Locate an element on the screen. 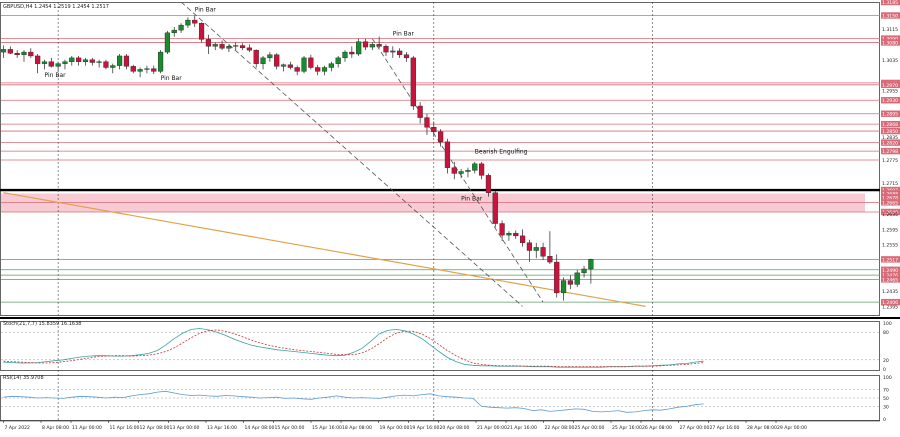 This screenshot has height=437, width=900. channel-line is located at coordinates (457, 170).